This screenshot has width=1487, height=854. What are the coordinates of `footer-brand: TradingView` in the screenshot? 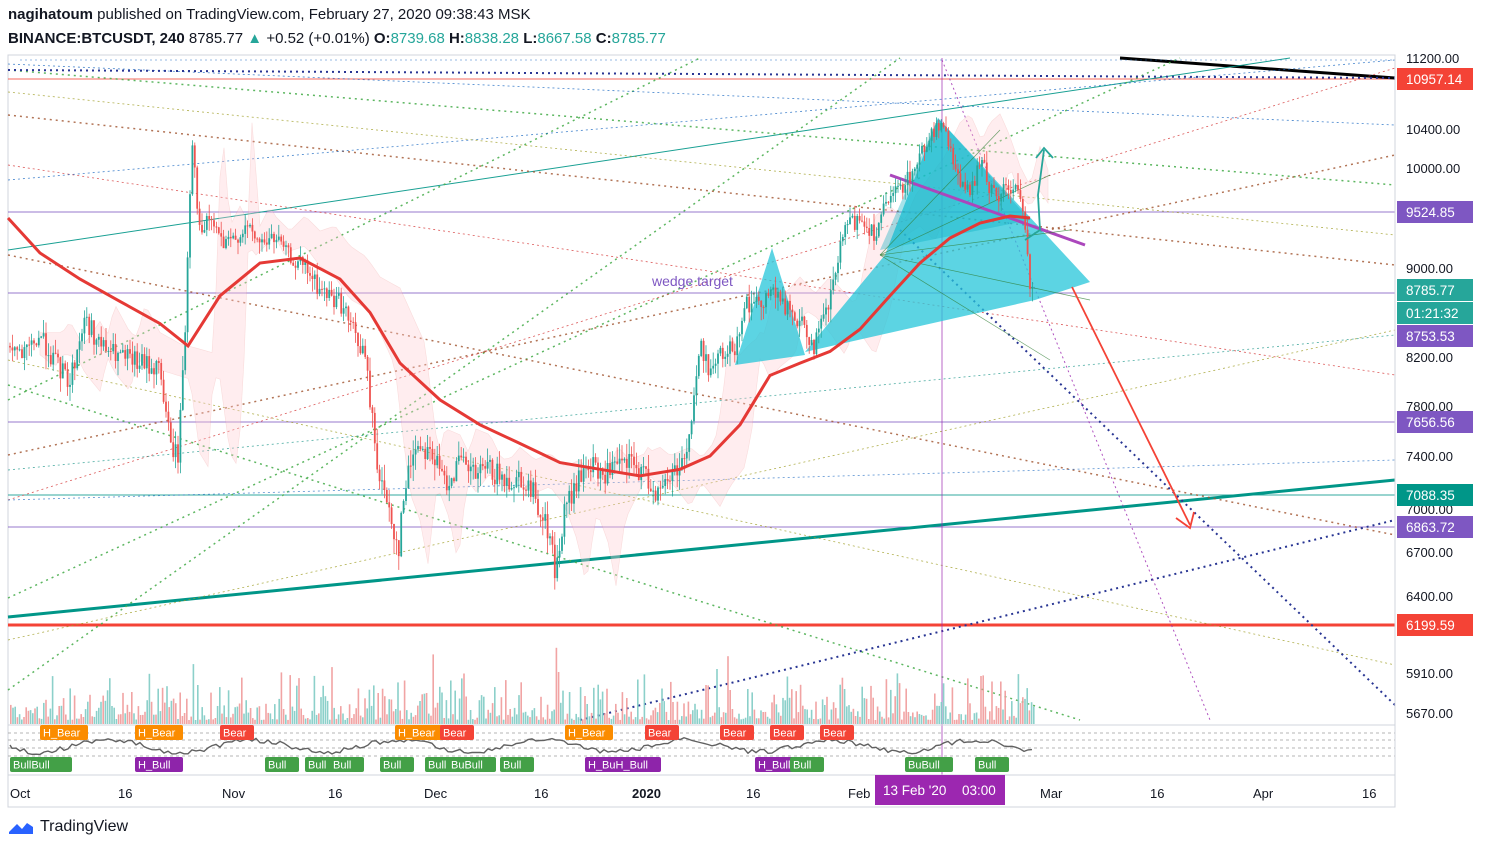 It's located at (68, 827).